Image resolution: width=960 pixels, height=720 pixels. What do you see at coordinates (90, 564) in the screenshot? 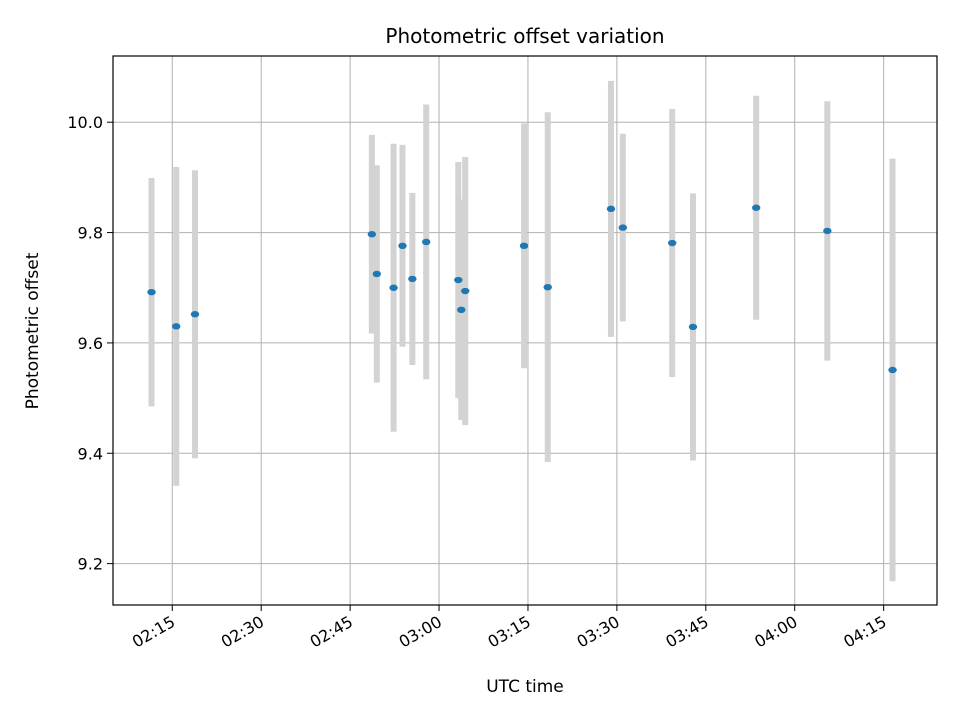
I see `y-tick-label: 9.2` at bounding box center [90, 564].